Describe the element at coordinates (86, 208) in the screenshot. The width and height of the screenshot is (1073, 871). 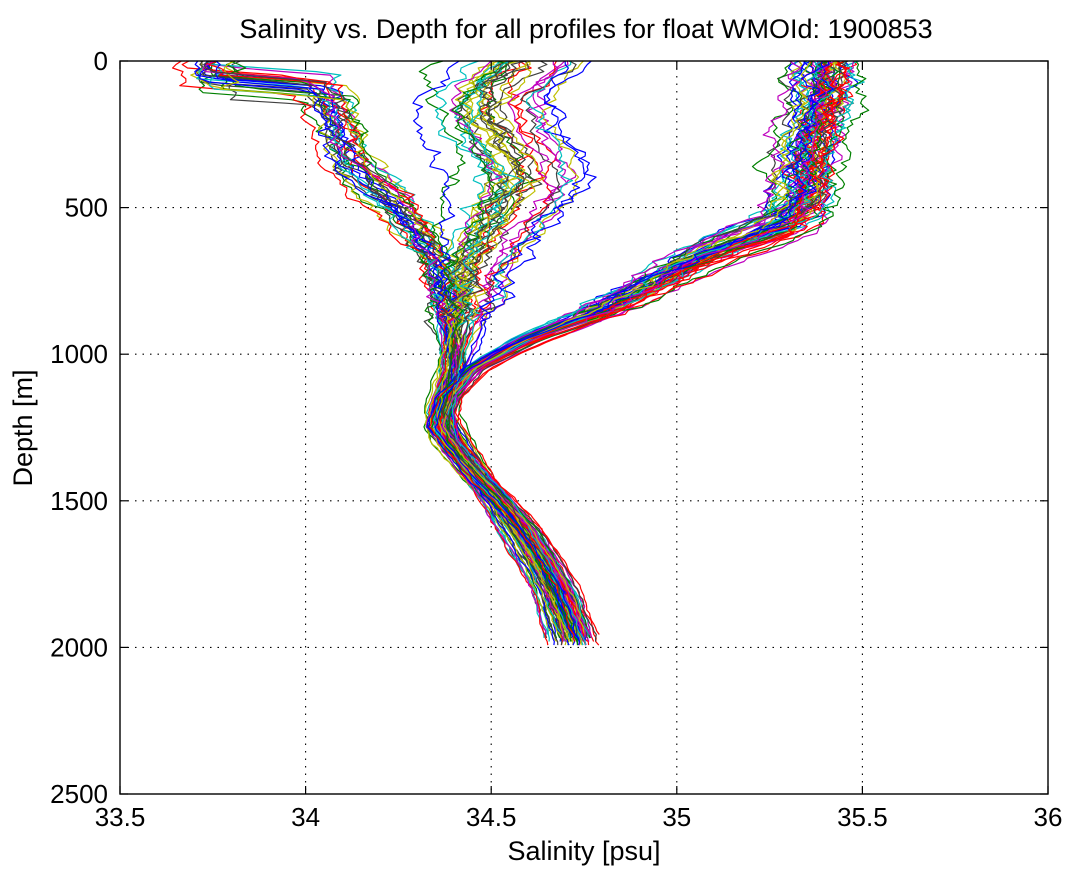
I see `y-tick-label: 500` at that location.